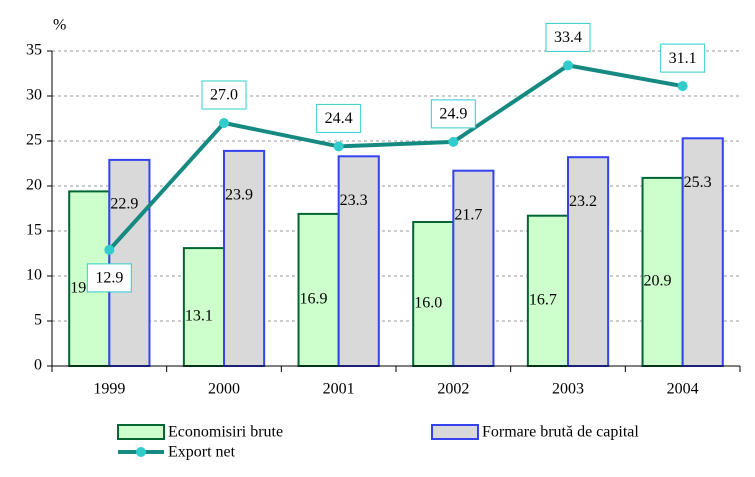 The height and width of the screenshot is (477, 755). Describe the element at coordinates (560, 432) in the screenshot. I see `legend-label: Formare brută de capital` at that location.